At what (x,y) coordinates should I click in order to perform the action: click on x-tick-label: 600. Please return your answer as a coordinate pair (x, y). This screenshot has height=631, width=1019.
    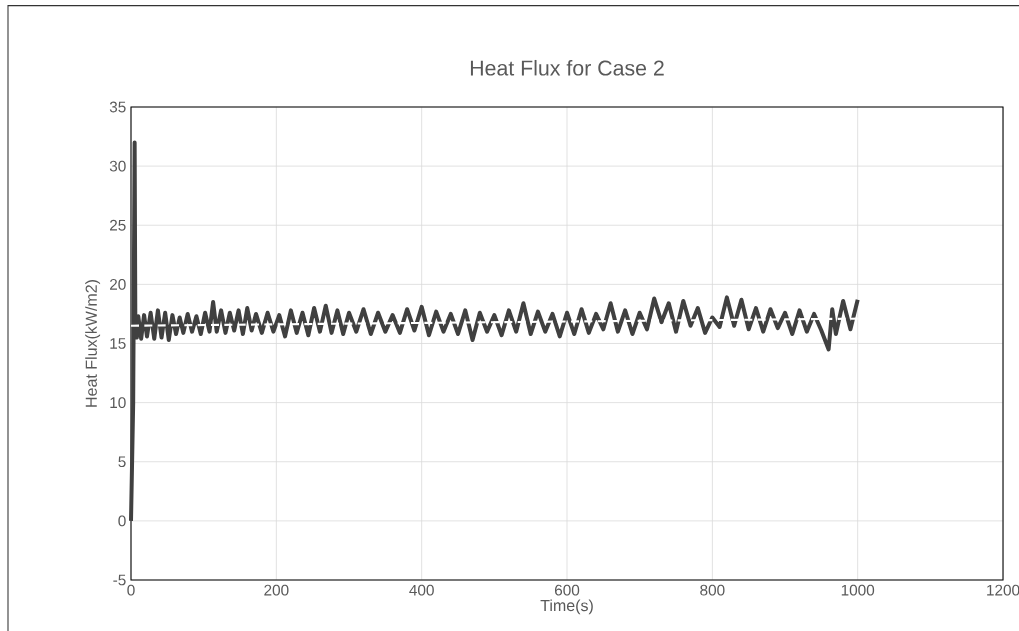
    Looking at the image, I should click on (567, 590).